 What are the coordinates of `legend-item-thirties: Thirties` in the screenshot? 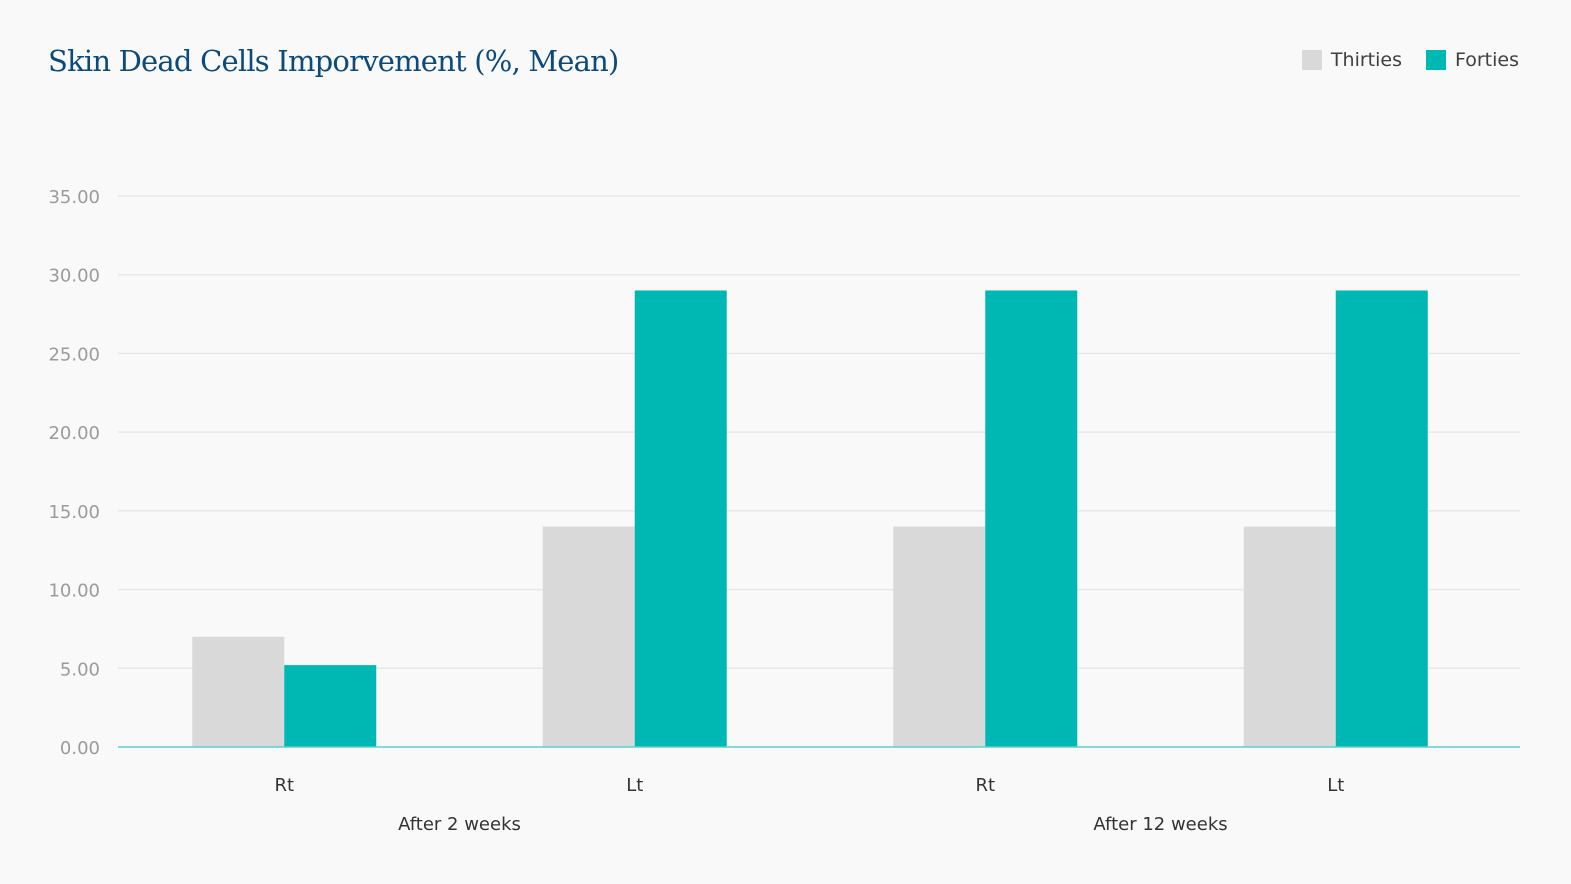 It's located at (1351, 60).